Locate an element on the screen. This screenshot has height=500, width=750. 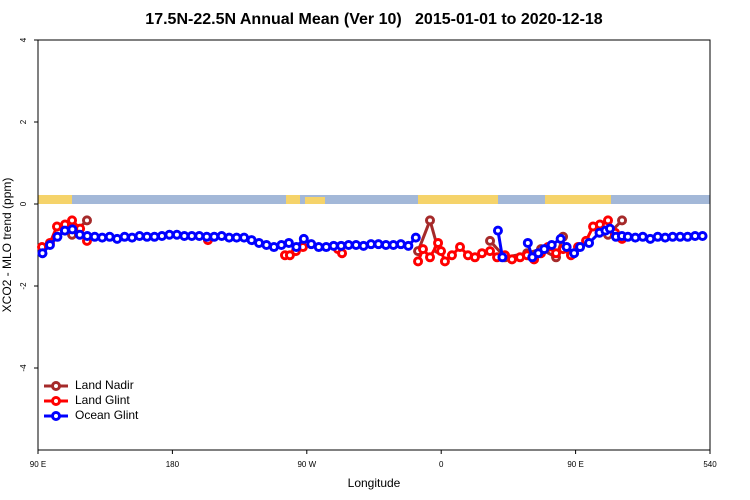
legend-label: Land Glint is located at coordinates (102, 400).